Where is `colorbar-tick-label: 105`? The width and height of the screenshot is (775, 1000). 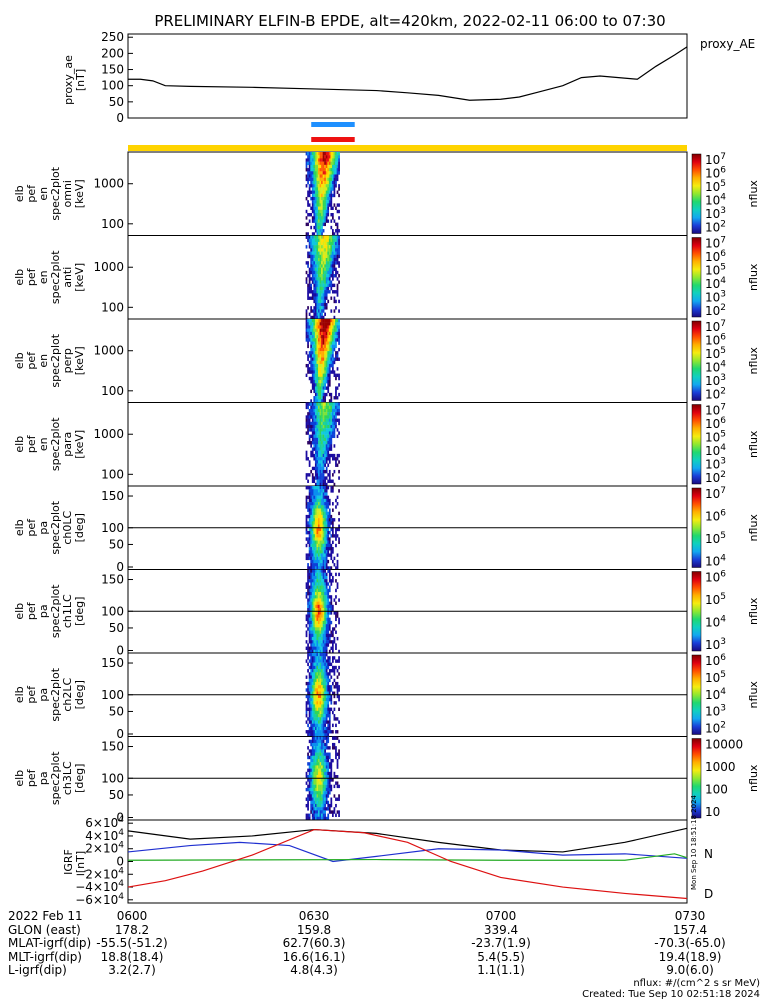
colorbar-tick-label: 105 is located at coordinates (715, 437).